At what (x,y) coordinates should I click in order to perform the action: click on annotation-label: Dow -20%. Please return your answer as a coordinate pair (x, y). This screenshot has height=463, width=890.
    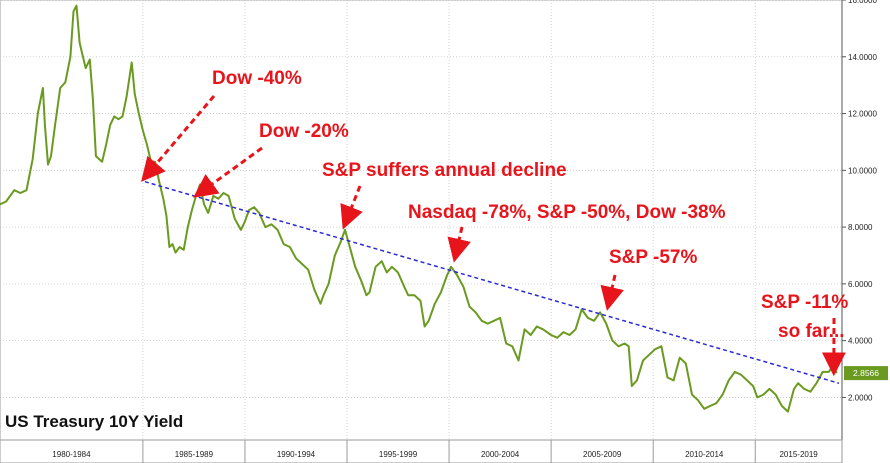
    Looking at the image, I should click on (304, 131).